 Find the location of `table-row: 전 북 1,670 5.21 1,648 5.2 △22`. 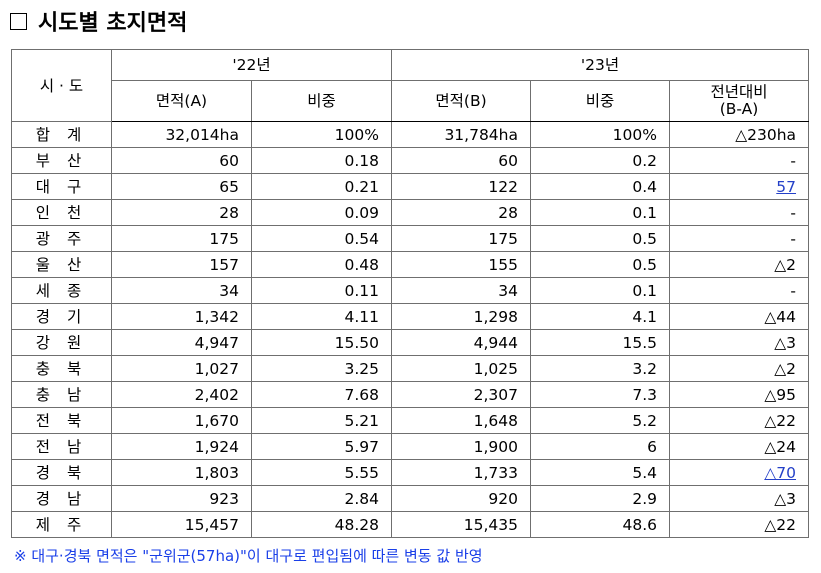

table-row: 전 북 1,670 5.21 1,648 5.2 △22 is located at coordinates (410, 420).